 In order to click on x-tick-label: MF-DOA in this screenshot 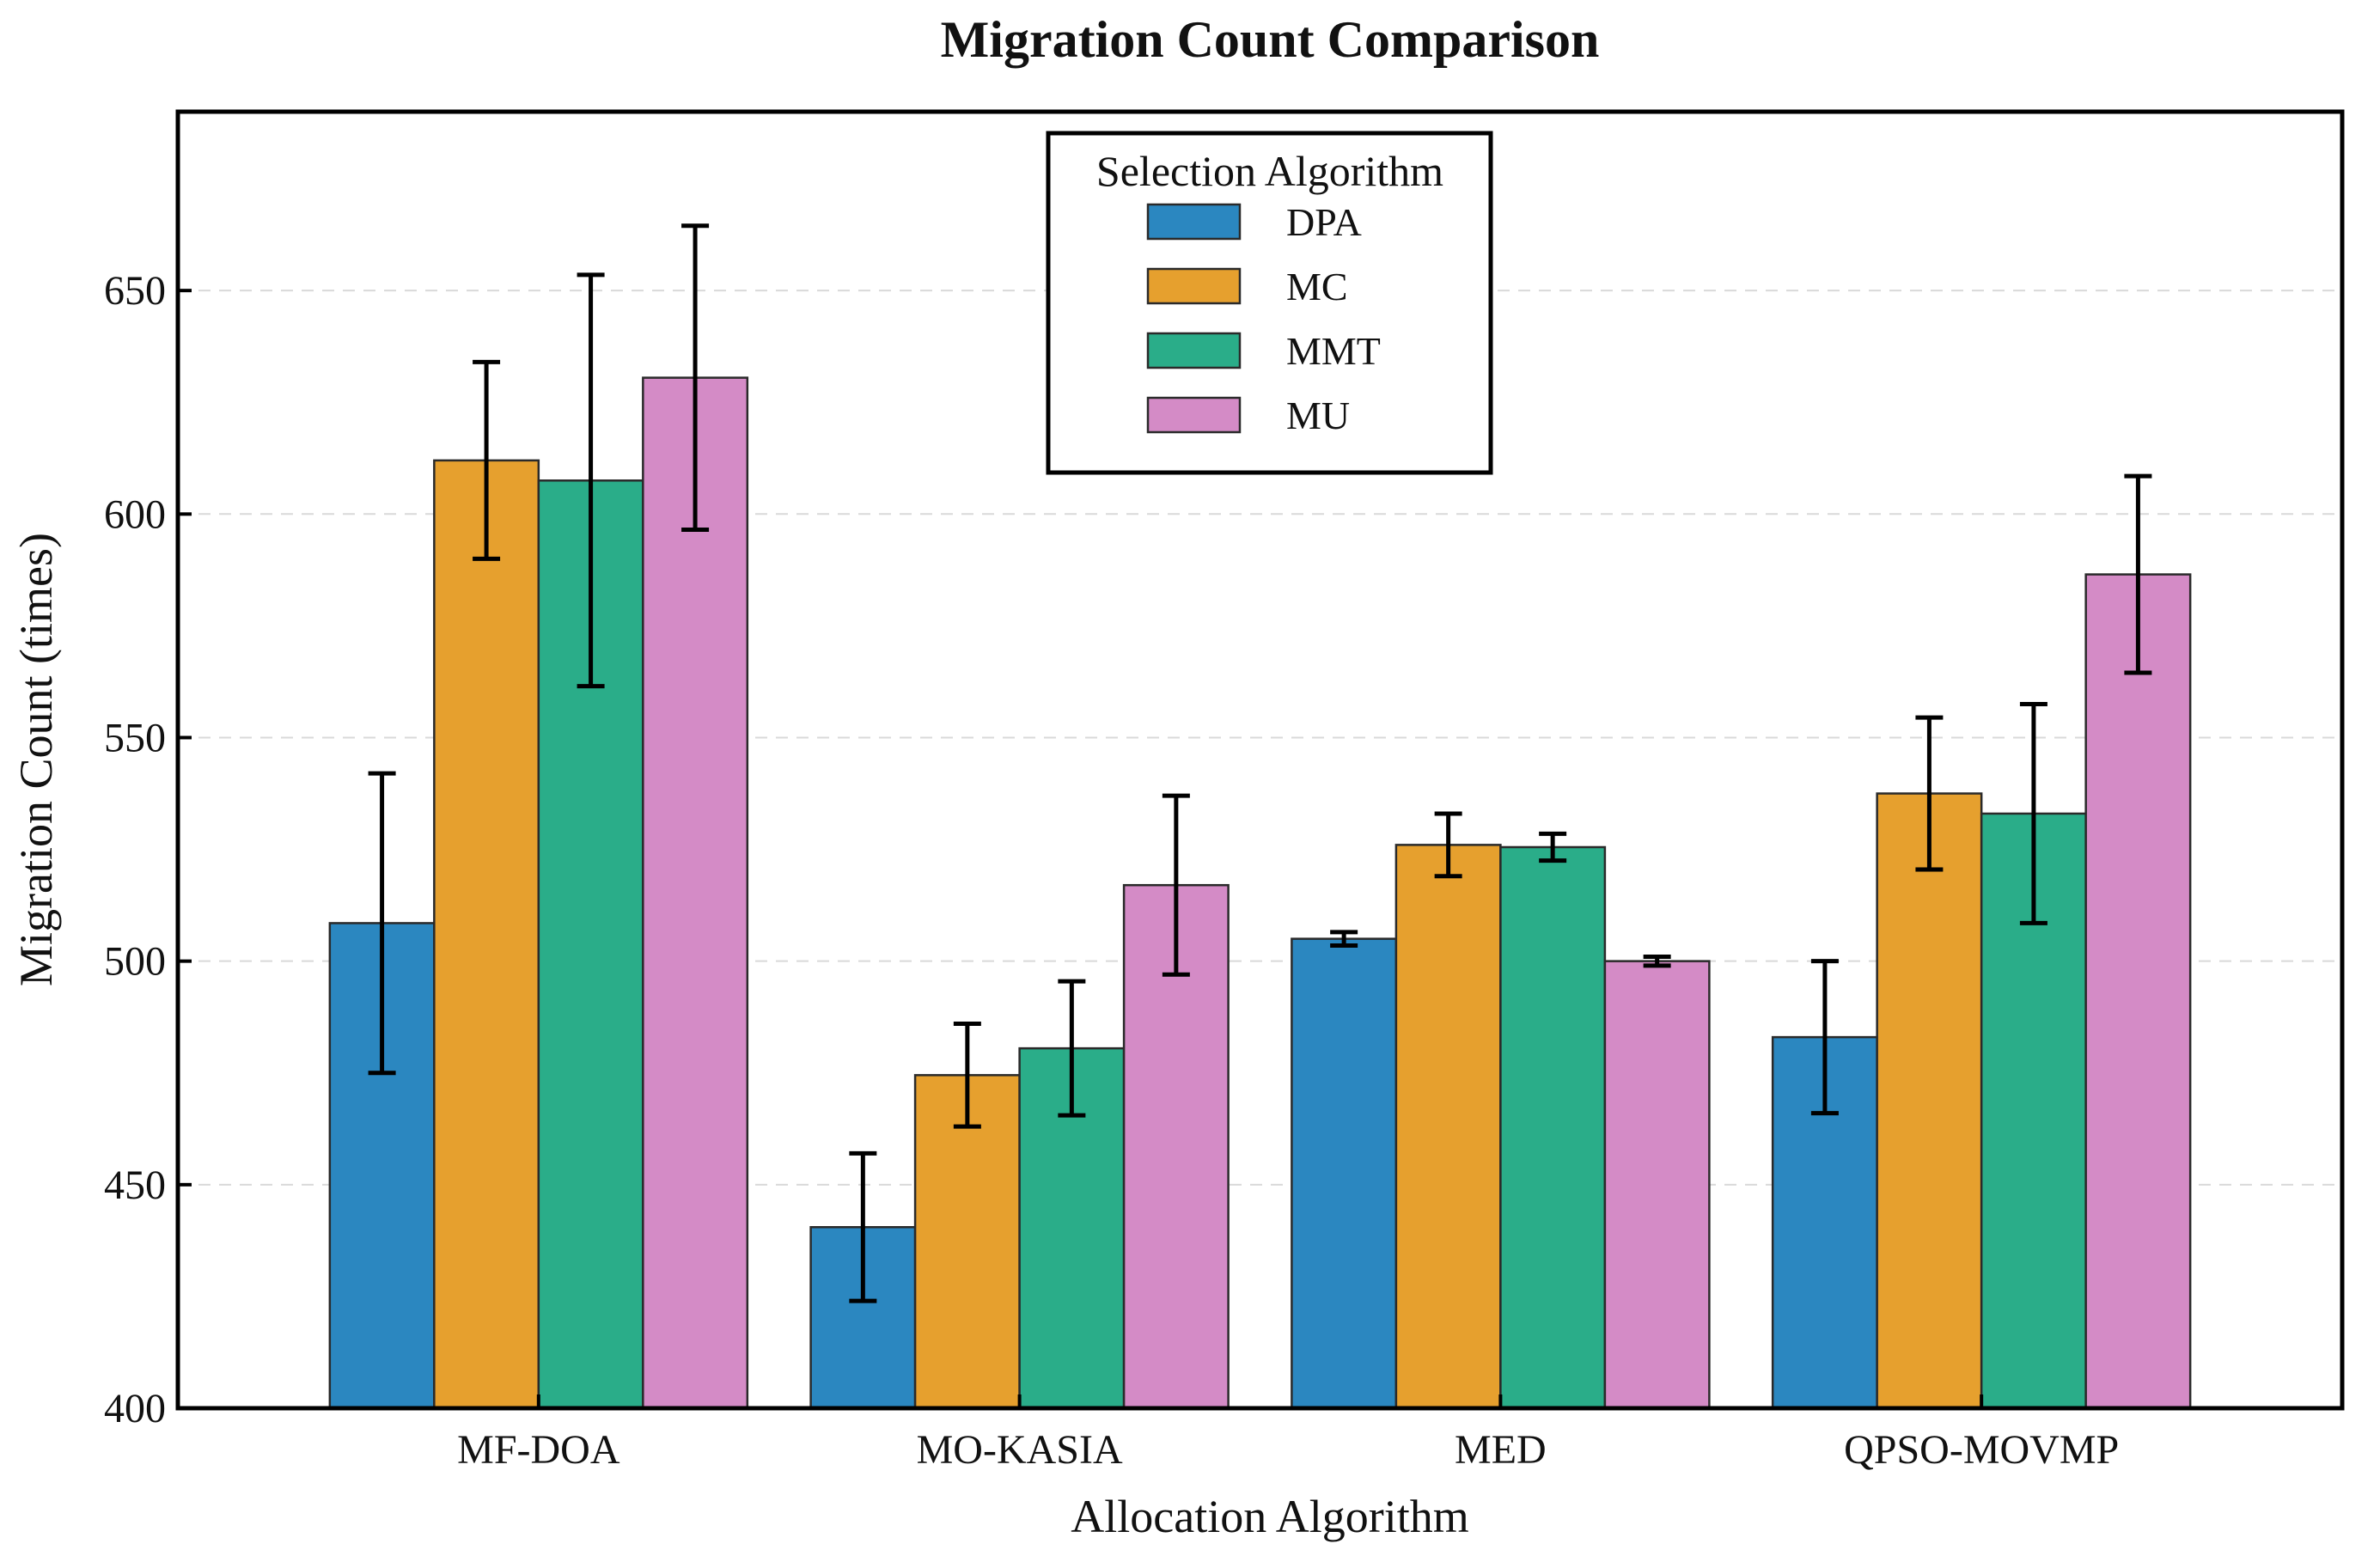, I will do `click(539, 1450)`.